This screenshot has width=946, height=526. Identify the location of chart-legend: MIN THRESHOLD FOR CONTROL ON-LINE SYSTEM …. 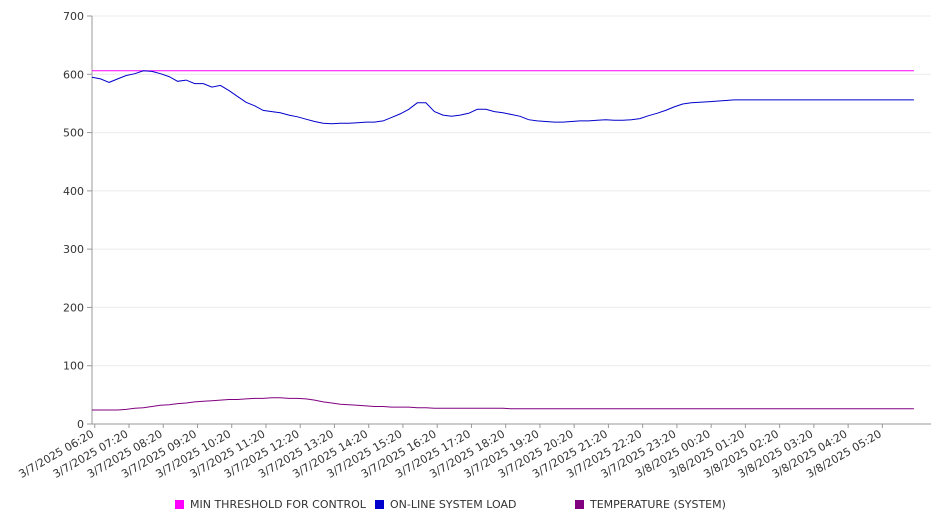
(473, 506).